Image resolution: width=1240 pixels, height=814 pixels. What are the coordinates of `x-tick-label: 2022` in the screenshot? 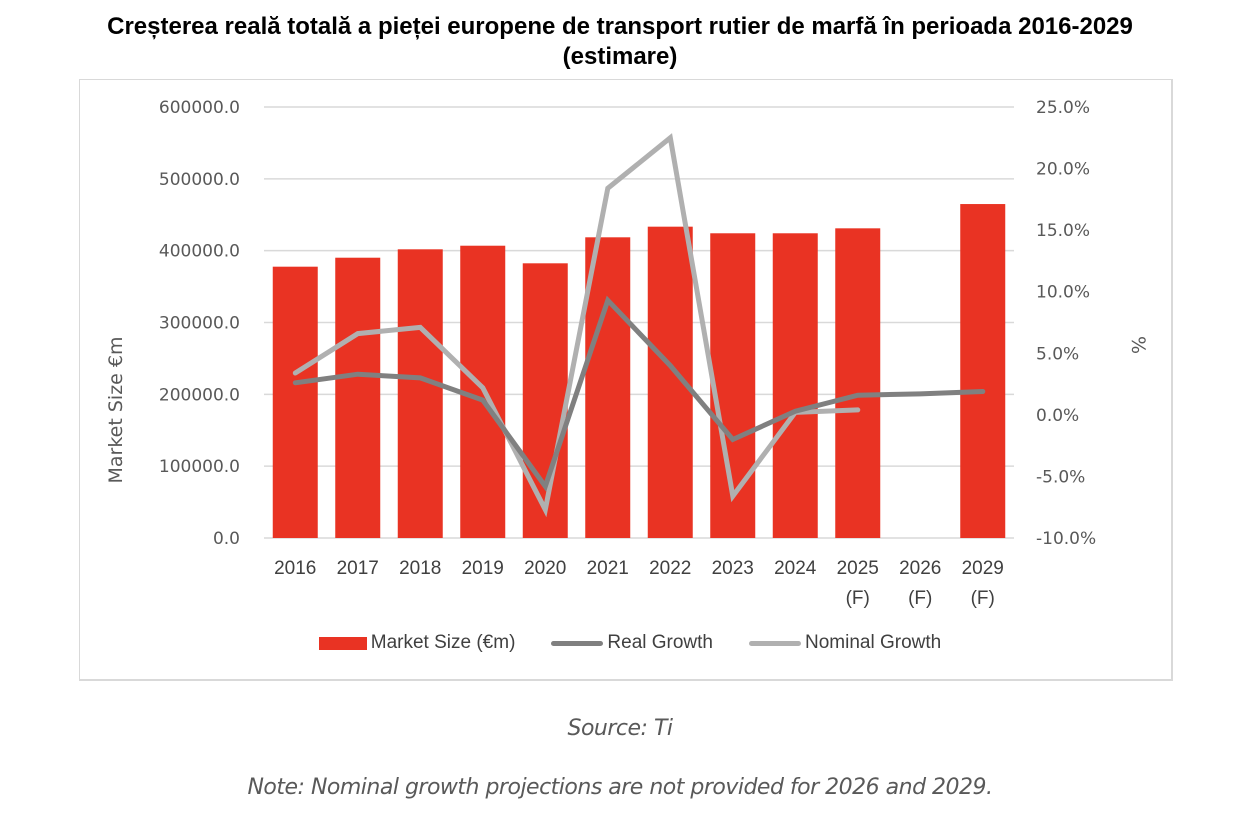 It's located at (670, 568).